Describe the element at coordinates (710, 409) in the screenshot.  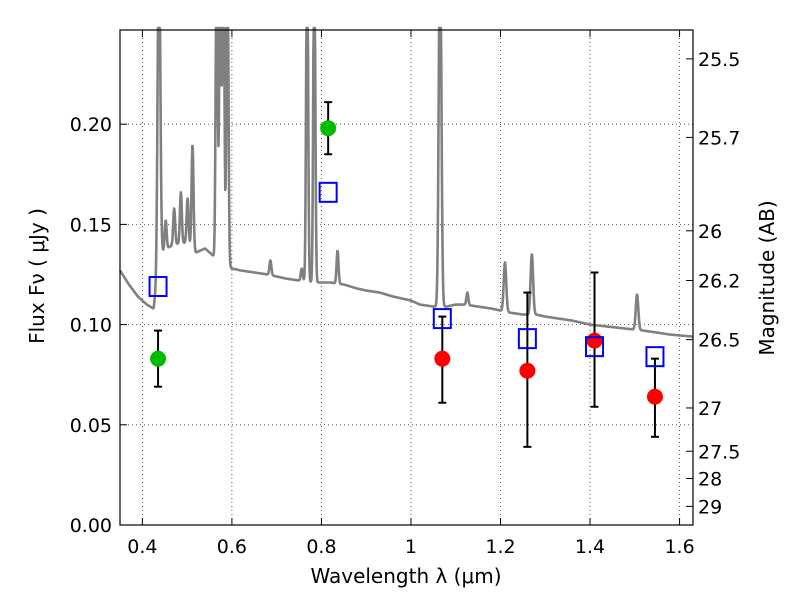
I see `magnitude-tick-label: 27` at that location.